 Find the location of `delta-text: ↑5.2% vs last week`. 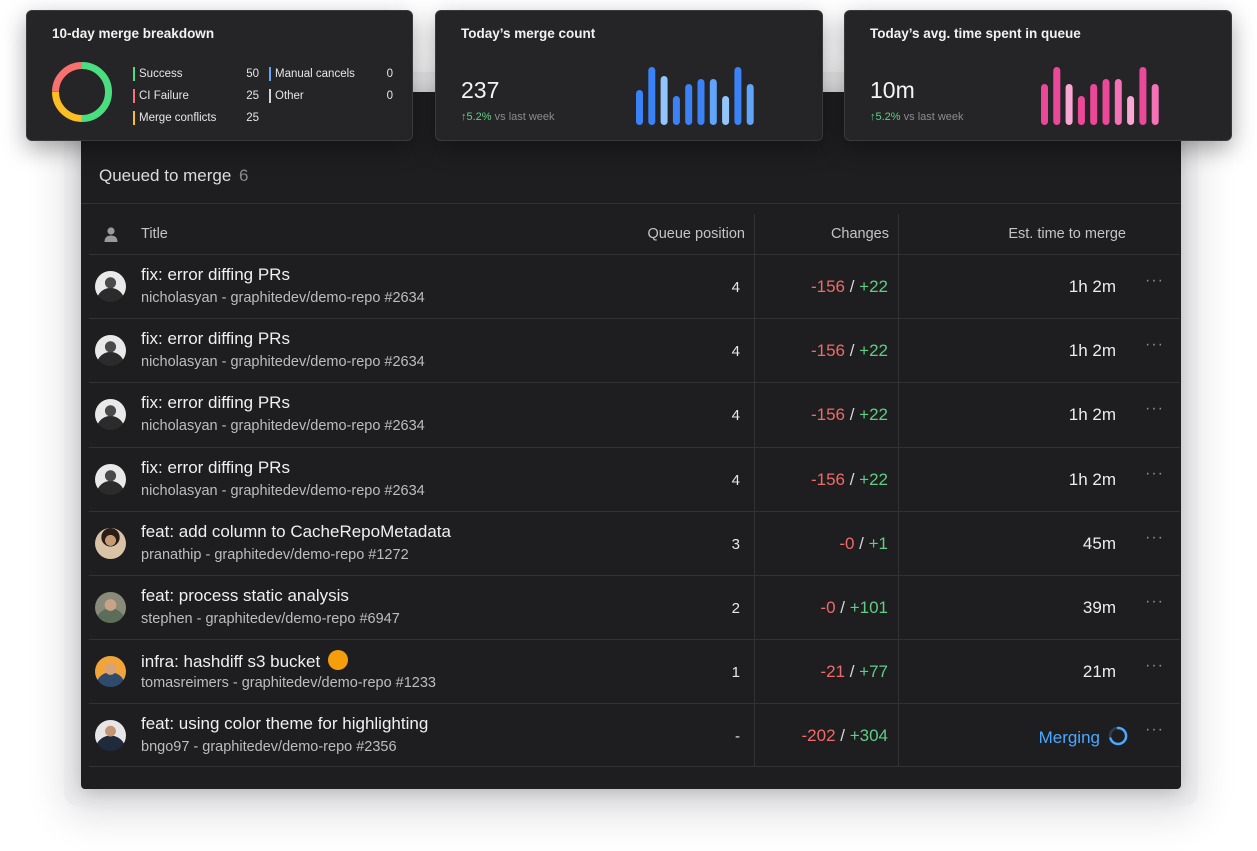

delta-text: ↑5.2% vs last week is located at coordinates (917, 117).